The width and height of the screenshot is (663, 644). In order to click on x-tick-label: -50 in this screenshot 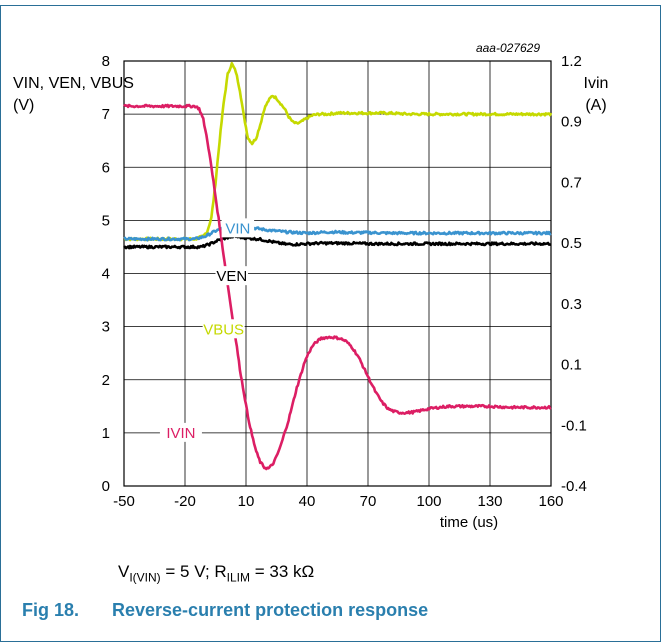, I will do `click(124, 501)`.